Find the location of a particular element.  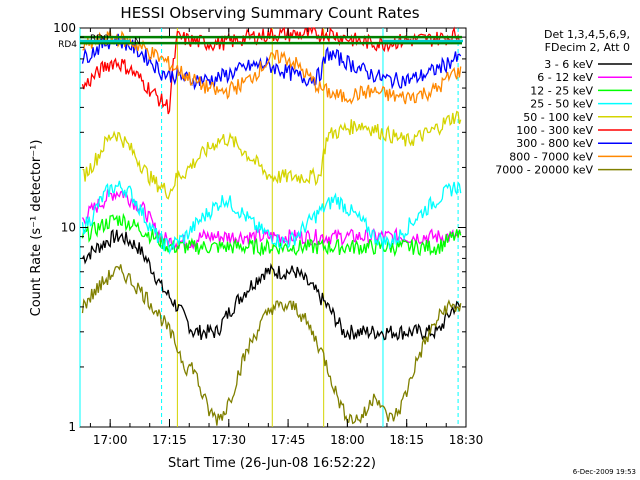

legend-title-line-1: Det 1,3,4,5,6,9, is located at coordinates (587, 34).